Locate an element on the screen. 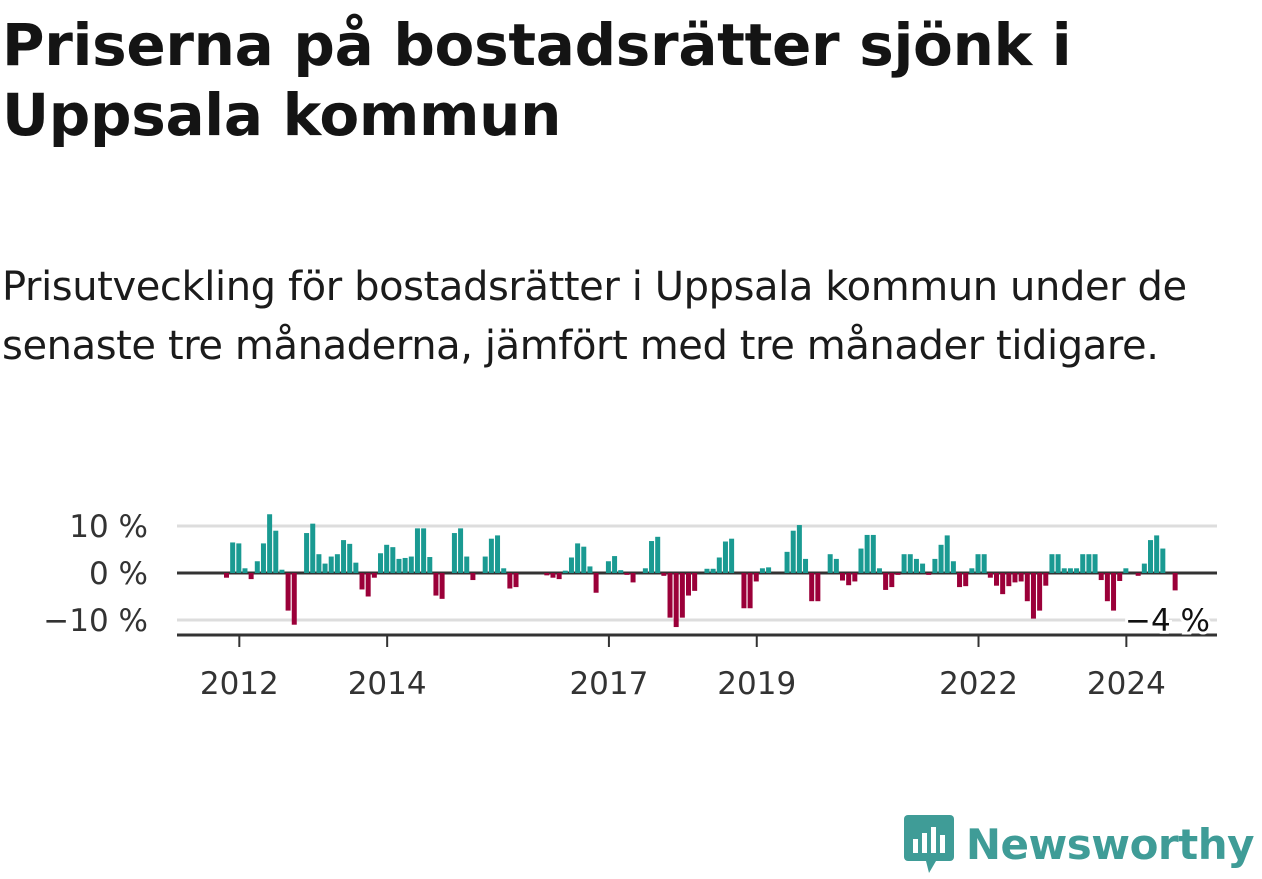 Image resolution: width=1262 pixels, height=879 pixels. y-tick-label: 0 % is located at coordinates (118, 574).